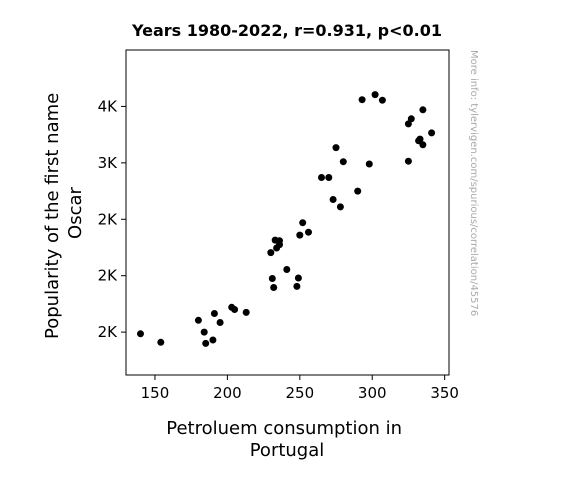 The width and height of the screenshot is (575, 500). I want to click on y-axis-label-line-2: Oscar, so click(75, 212).